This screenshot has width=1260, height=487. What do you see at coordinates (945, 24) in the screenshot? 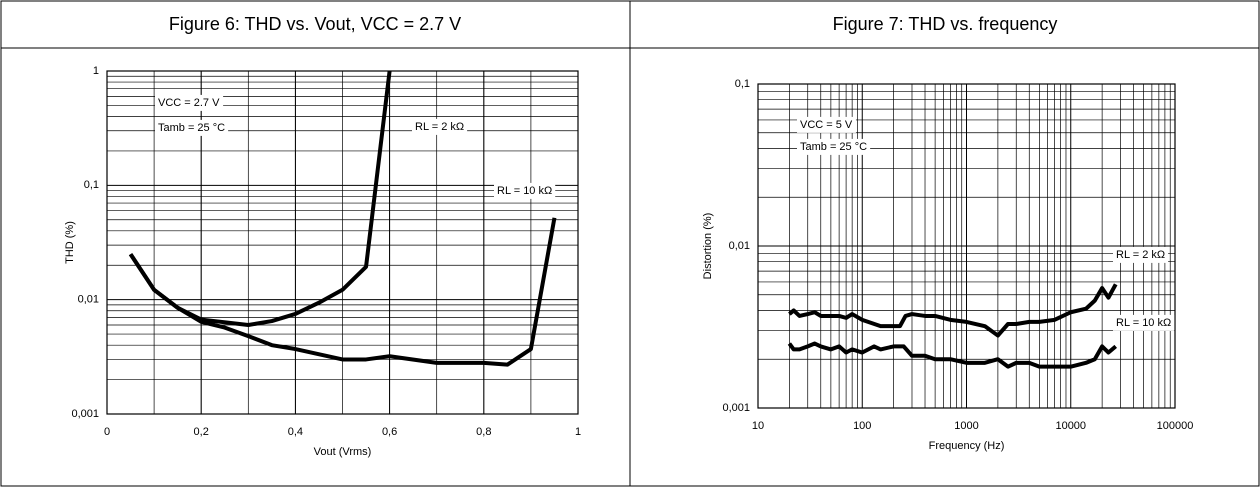
I see `chart-title: Figure 7: THD vs. frequency` at bounding box center [945, 24].